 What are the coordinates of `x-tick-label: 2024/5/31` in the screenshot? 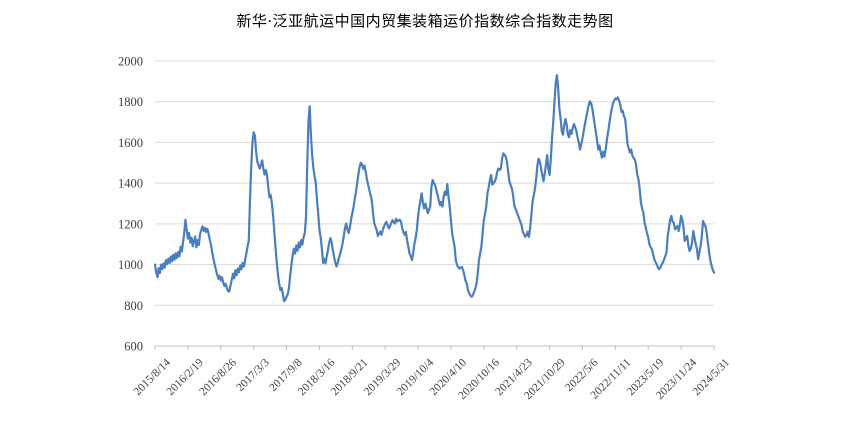 It's located at (712, 377).